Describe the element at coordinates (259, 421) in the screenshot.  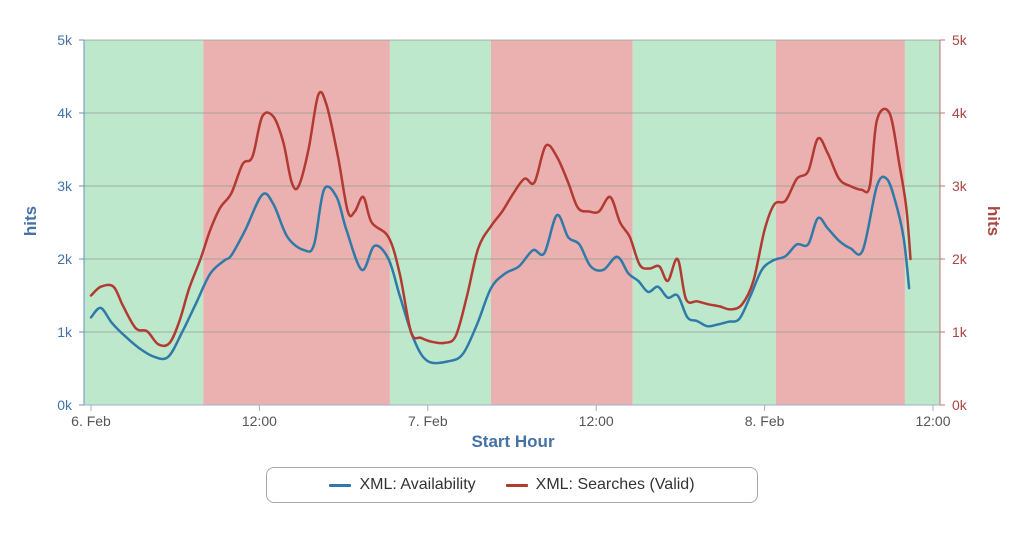
I see `x-tick-label-1: 12:00` at that location.